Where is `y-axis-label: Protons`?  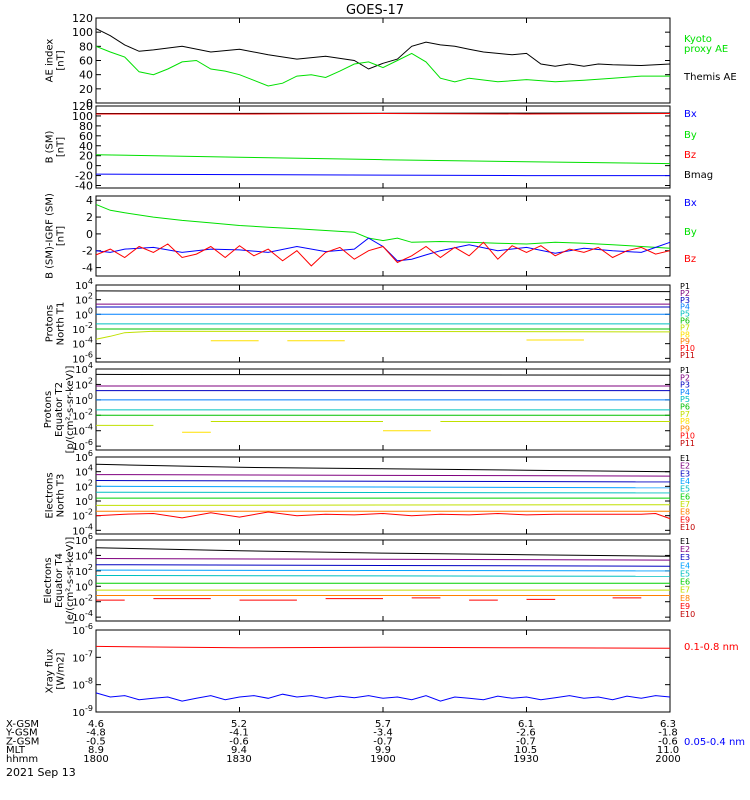 y-axis-label: Protons is located at coordinates (50, 323).